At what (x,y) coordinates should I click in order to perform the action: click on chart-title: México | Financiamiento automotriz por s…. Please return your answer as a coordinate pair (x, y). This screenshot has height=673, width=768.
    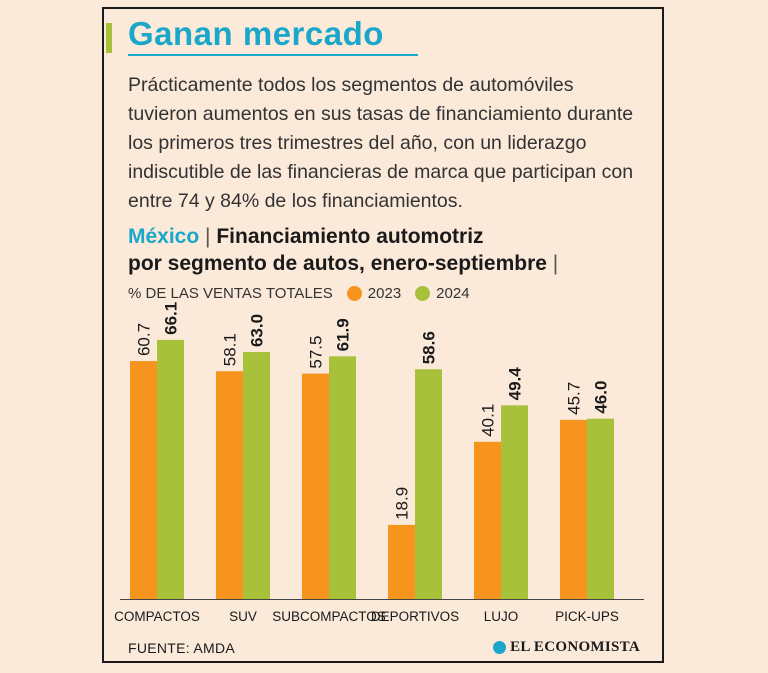
    Looking at the image, I should click on (393, 250).